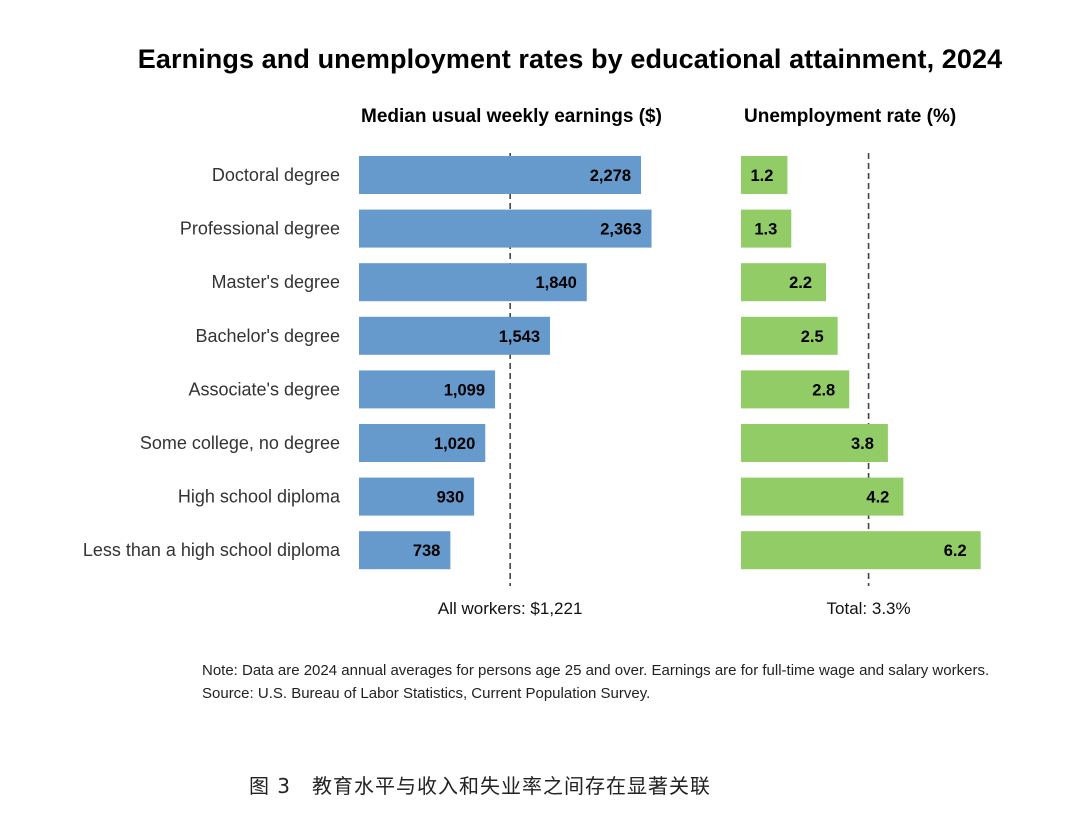 The image size is (1080, 834). Describe the element at coordinates (877, 498) in the screenshot. I see `data-label: 4.2` at that location.